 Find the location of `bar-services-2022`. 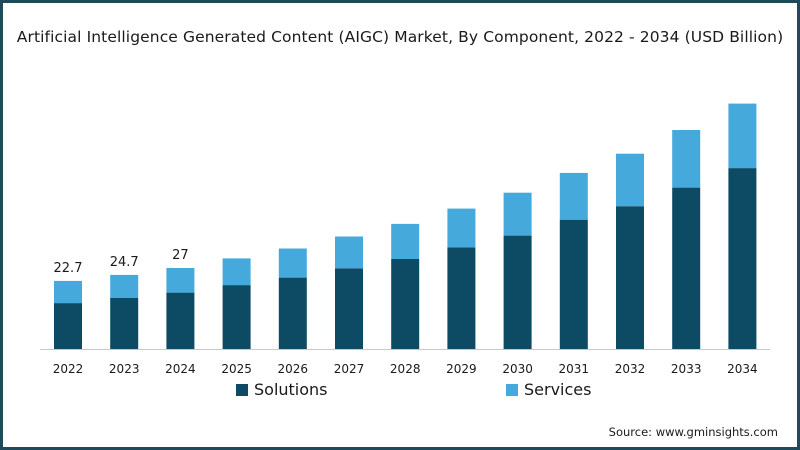

bar-services-2022 is located at coordinates (68, 292).